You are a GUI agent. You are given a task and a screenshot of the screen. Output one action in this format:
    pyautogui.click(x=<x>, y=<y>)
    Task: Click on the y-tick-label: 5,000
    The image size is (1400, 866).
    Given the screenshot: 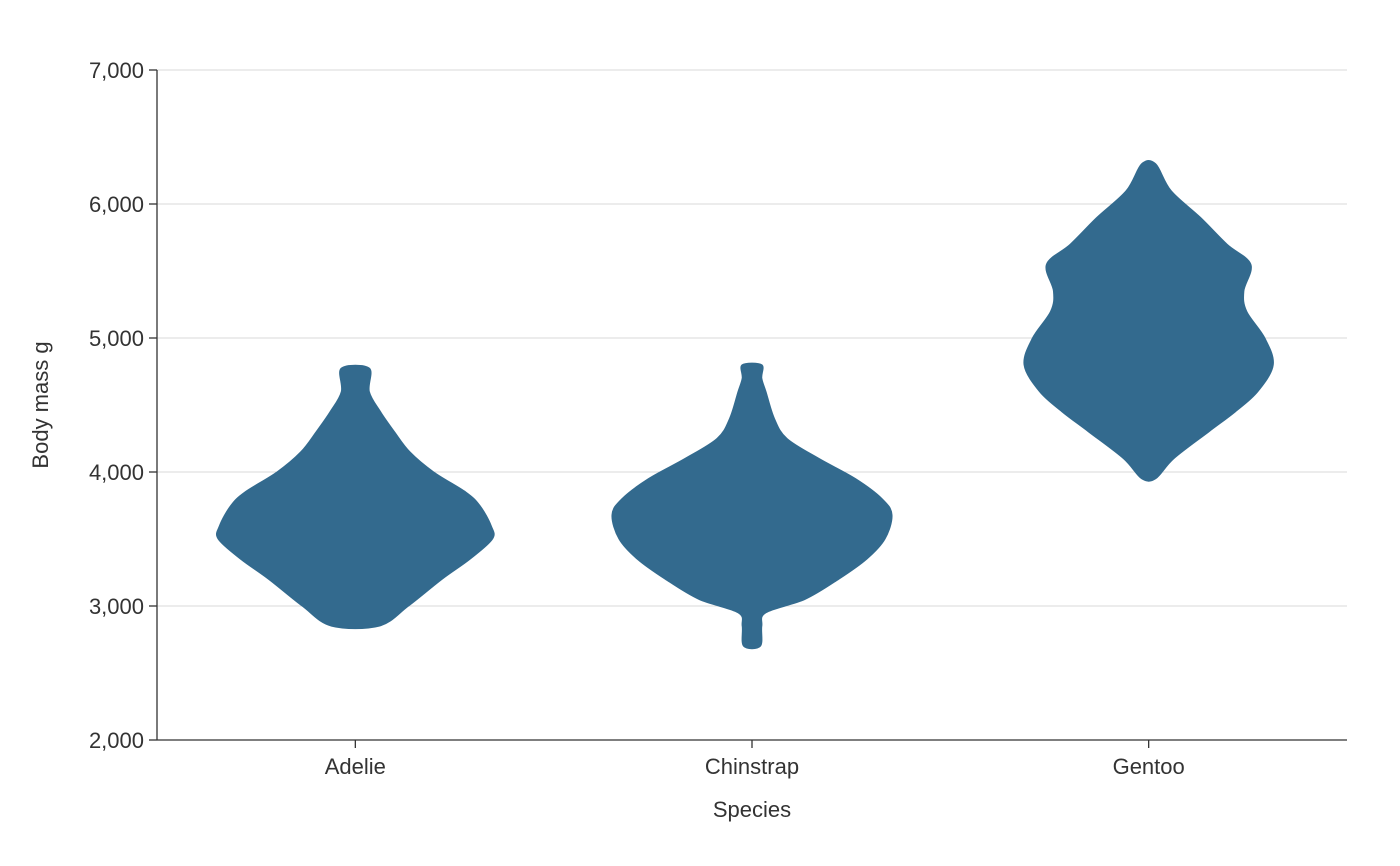 What is the action you would take?
    pyautogui.click(x=116, y=338)
    